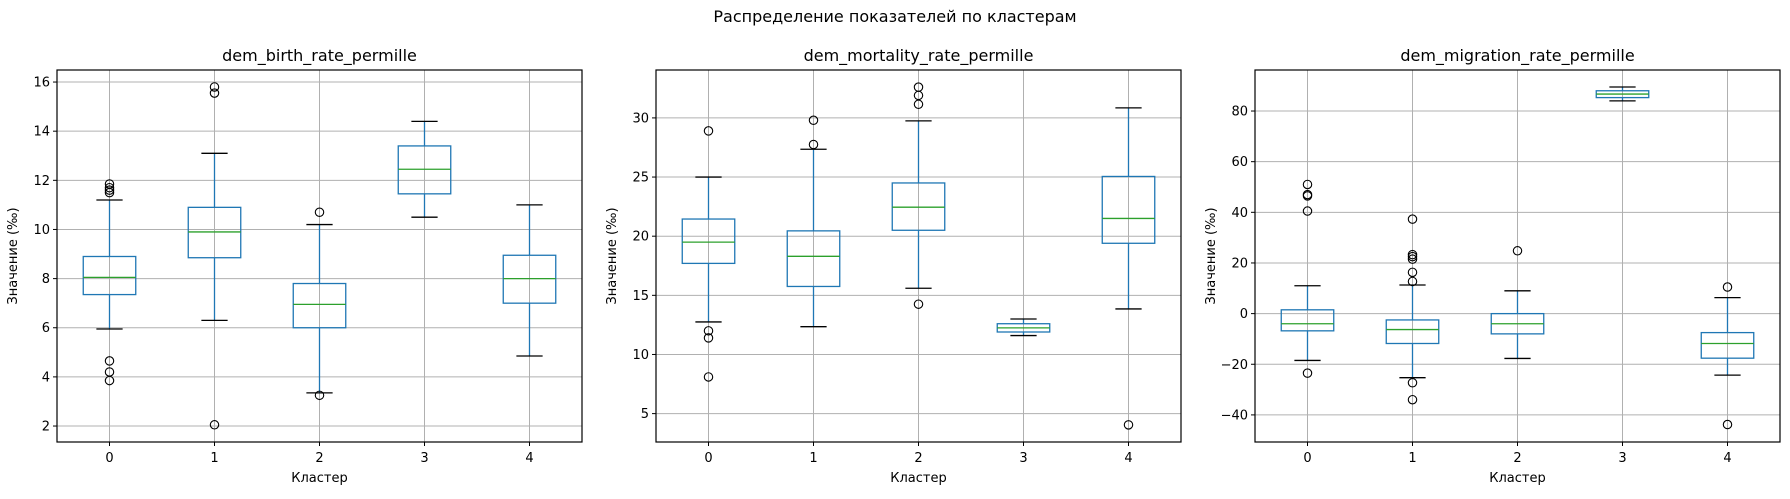 The height and width of the screenshot is (499, 1790). Describe the element at coordinates (46, 427) in the screenshot. I see `y-tick-label: 2` at that location.